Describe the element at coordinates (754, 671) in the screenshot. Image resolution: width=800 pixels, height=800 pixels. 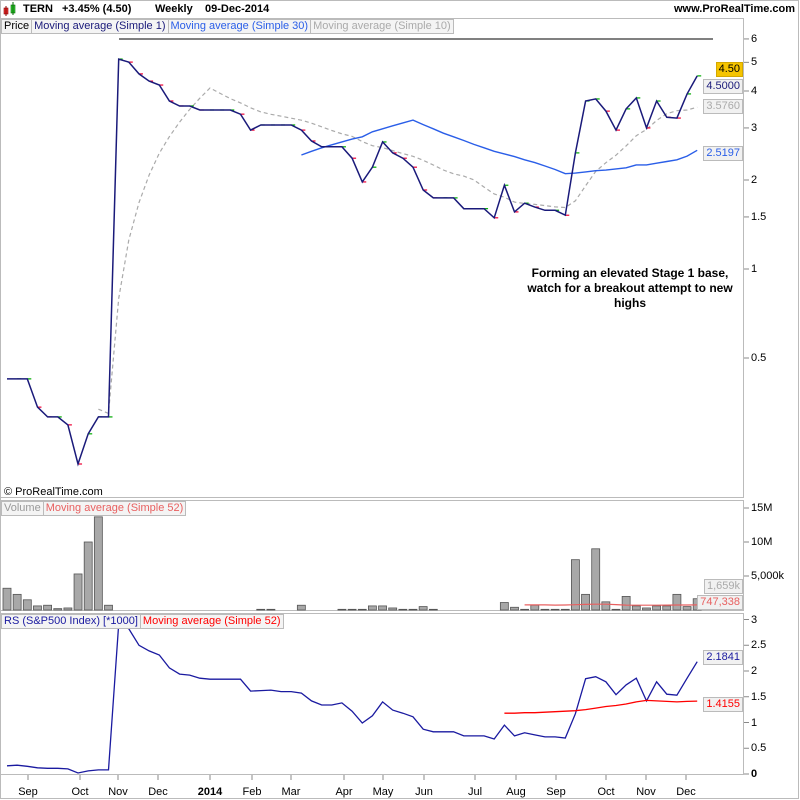
I see `rs-axis-label: 2` at that location.